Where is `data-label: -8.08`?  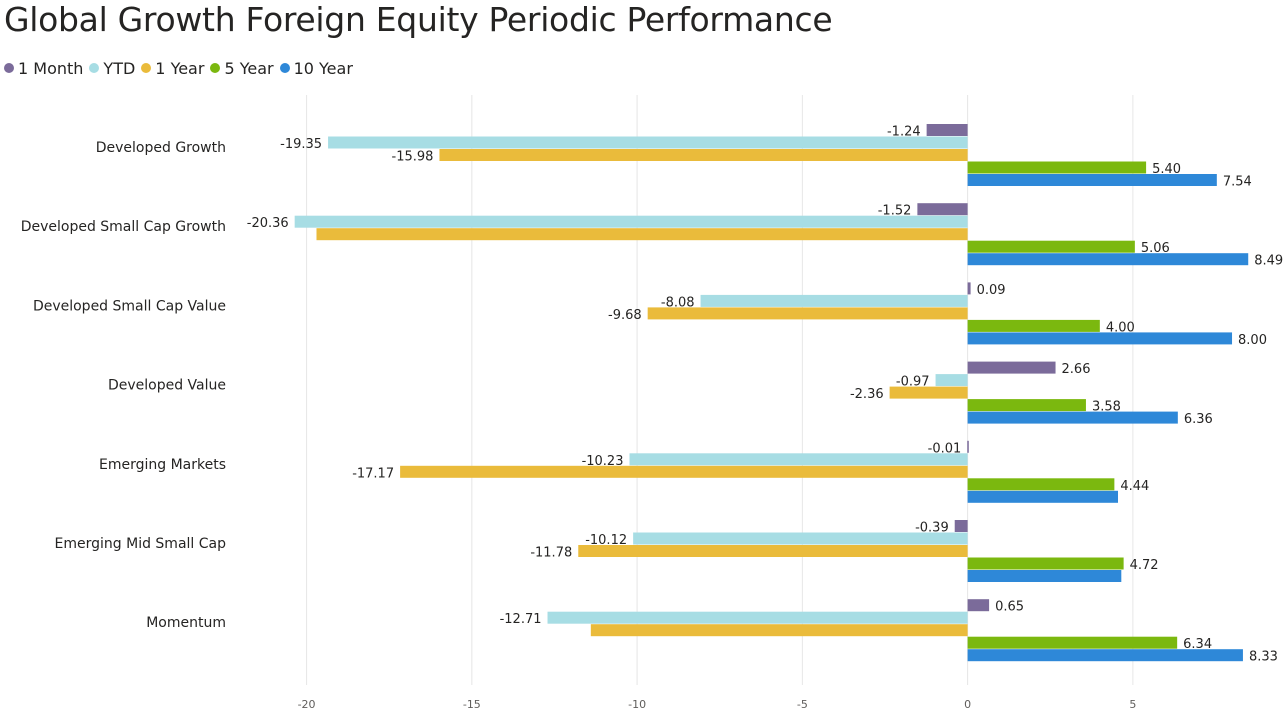 data-label: -8.08 is located at coordinates (678, 302).